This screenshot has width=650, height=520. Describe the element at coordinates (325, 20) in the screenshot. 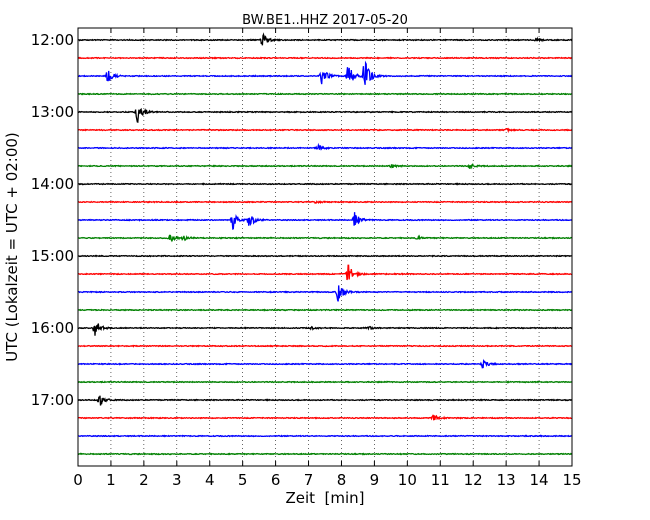

I see `chart-title: BW.BE1..HHZ 2017-05-20` at that location.